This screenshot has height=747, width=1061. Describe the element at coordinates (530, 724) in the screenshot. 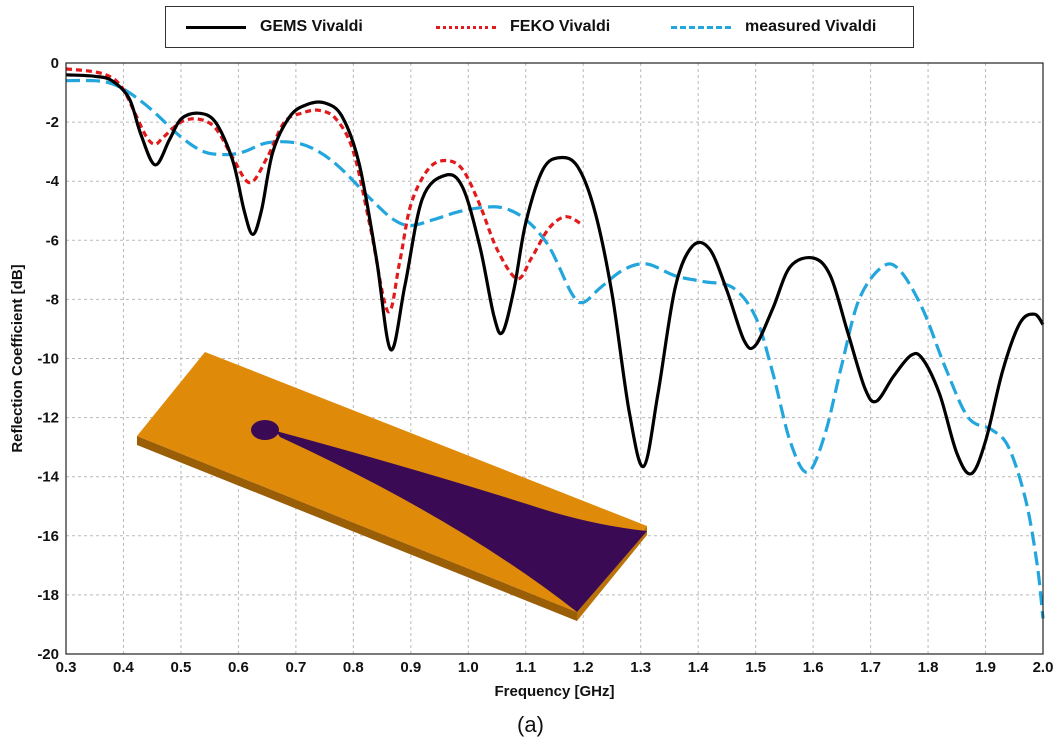

I see `figure-caption: (a)` at that location.